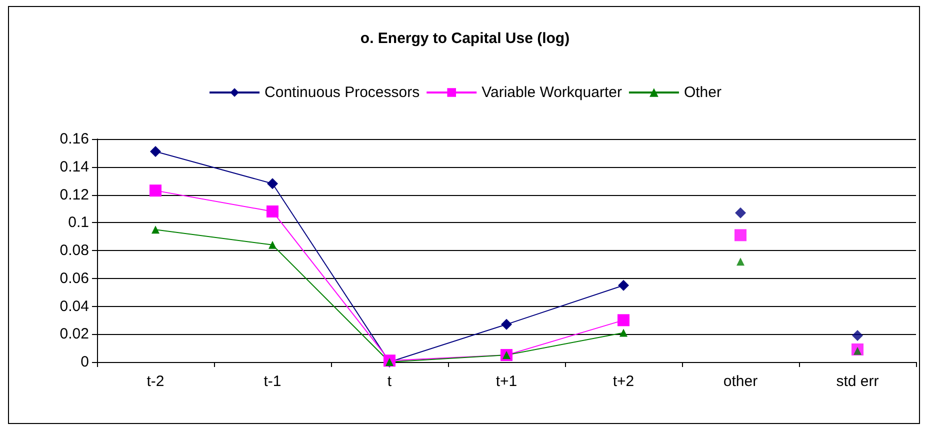  What do you see at coordinates (623, 381) in the screenshot?
I see `x-tick-label: t+2` at bounding box center [623, 381].